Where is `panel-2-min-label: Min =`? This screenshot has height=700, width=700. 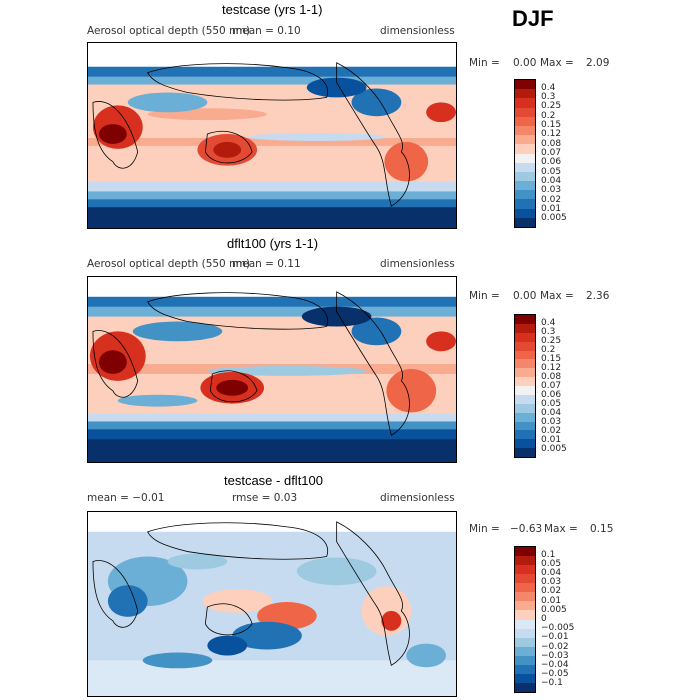
panel-2-min-label: Min = is located at coordinates (484, 296).